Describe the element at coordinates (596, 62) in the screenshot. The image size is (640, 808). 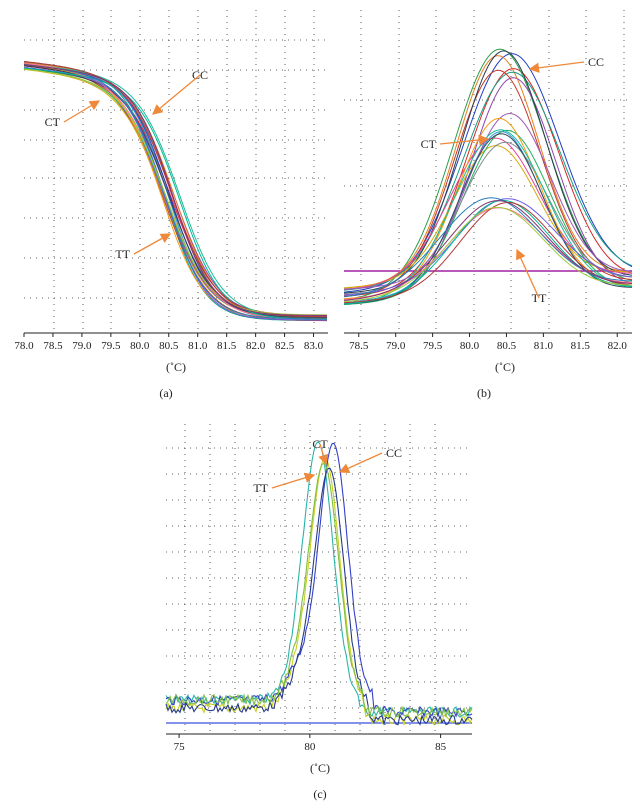
I see `b-annotation-cc: CC` at that location.